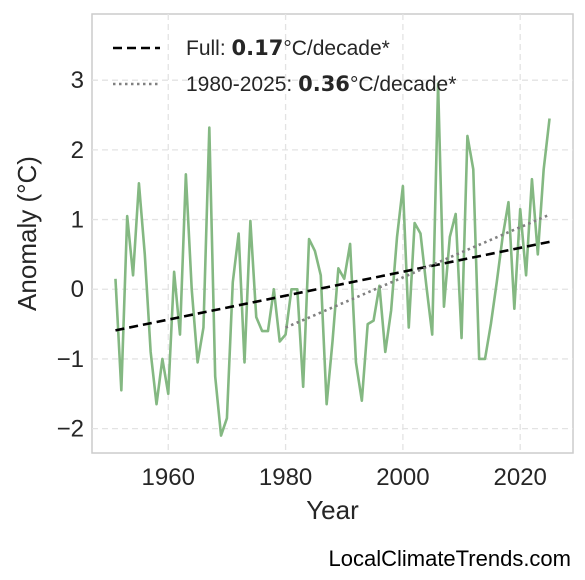 The width and height of the screenshot is (585, 580). Describe the element at coordinates (258, 48) in the screenshot. I see `legend-label-value: 0.17` at that location.